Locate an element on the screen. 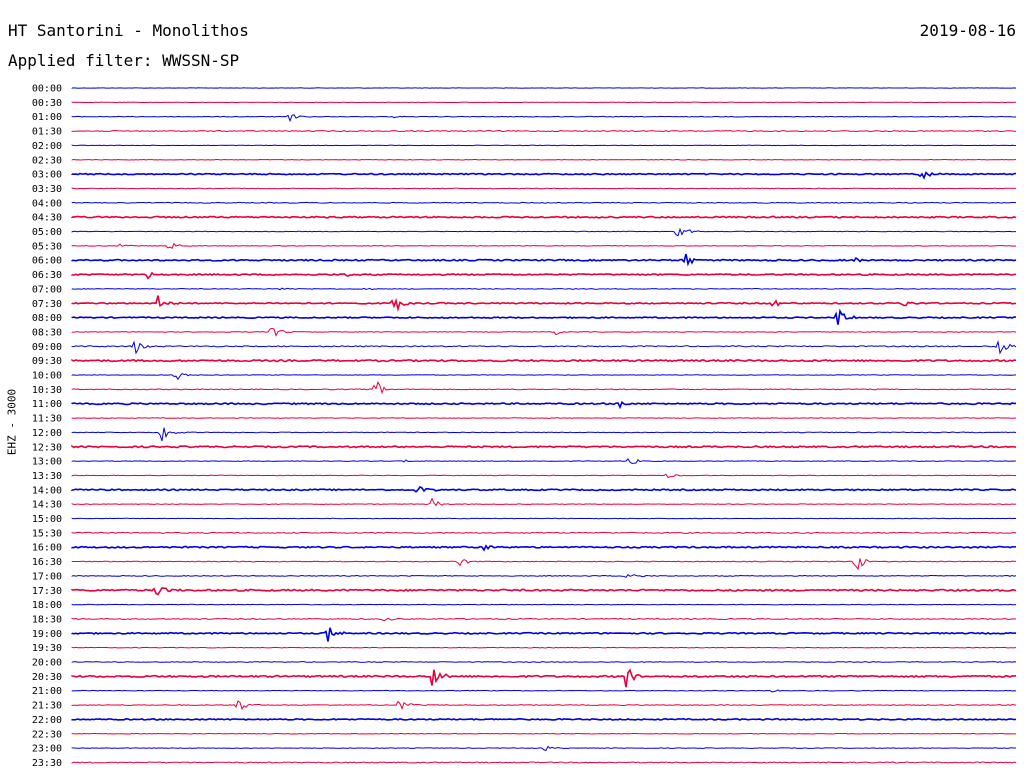  time-tick-label: 04:00 is located at coordinates (47, 203).